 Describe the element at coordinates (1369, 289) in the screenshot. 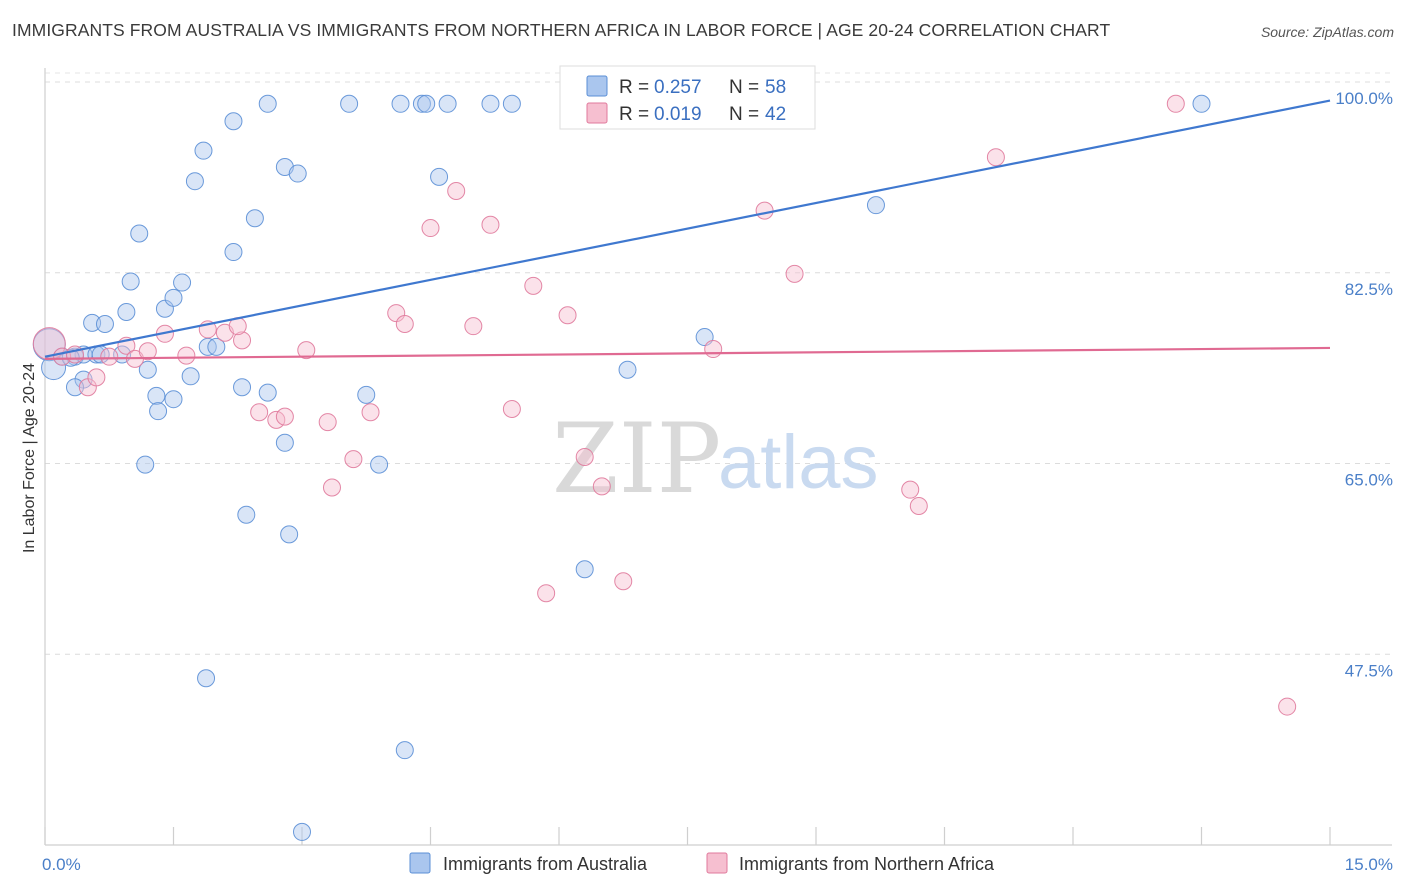

I see `y-tick-label-1: 82.5%` at that location.